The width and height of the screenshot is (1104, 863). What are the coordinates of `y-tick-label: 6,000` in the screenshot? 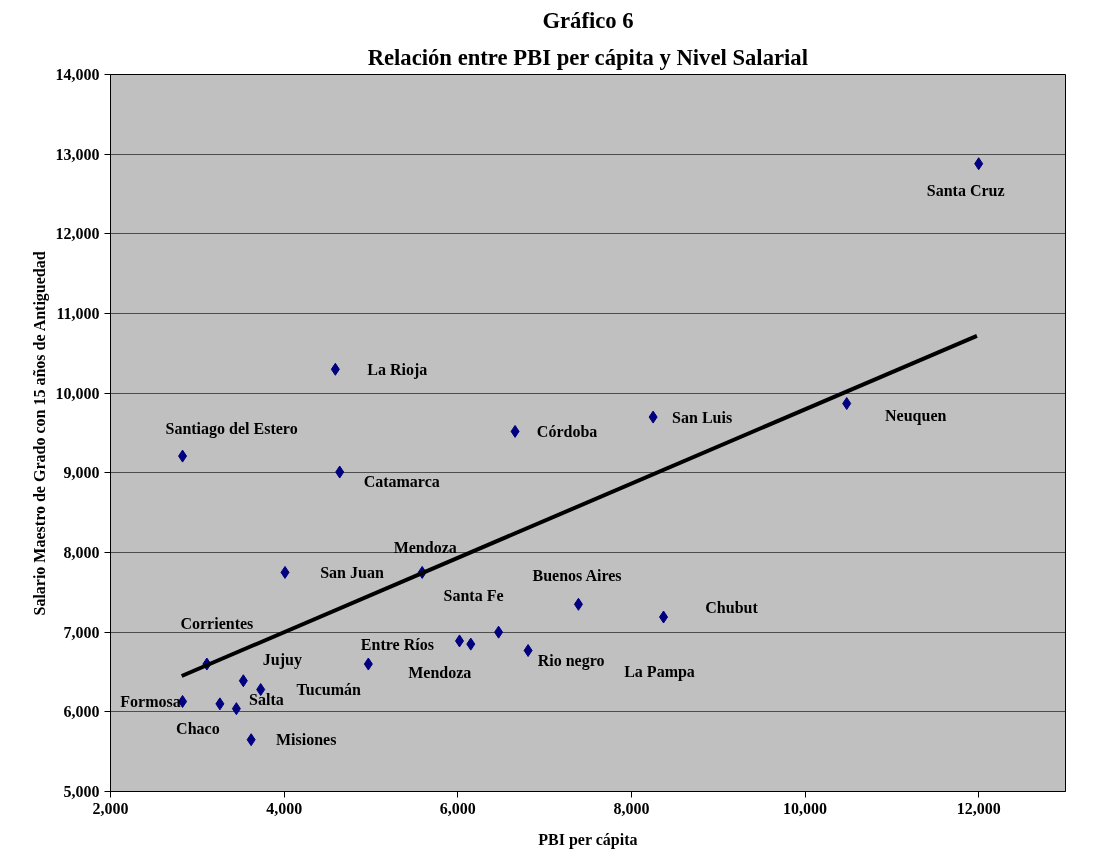 It's located at (81, 712).